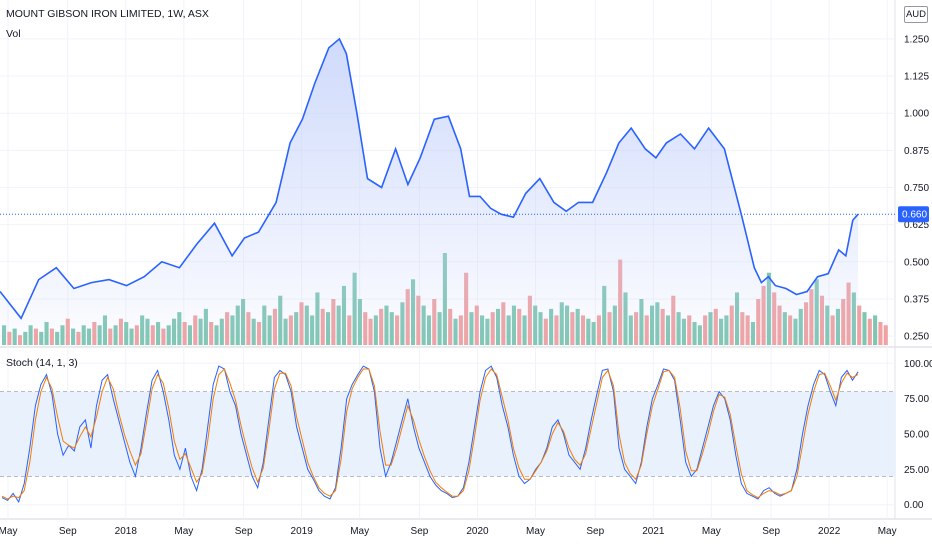 This screenshot has height=555, width=932. Describe the element at coordinates (447, 434) in the screenshot. I see `stoch-band-fill` at that location.